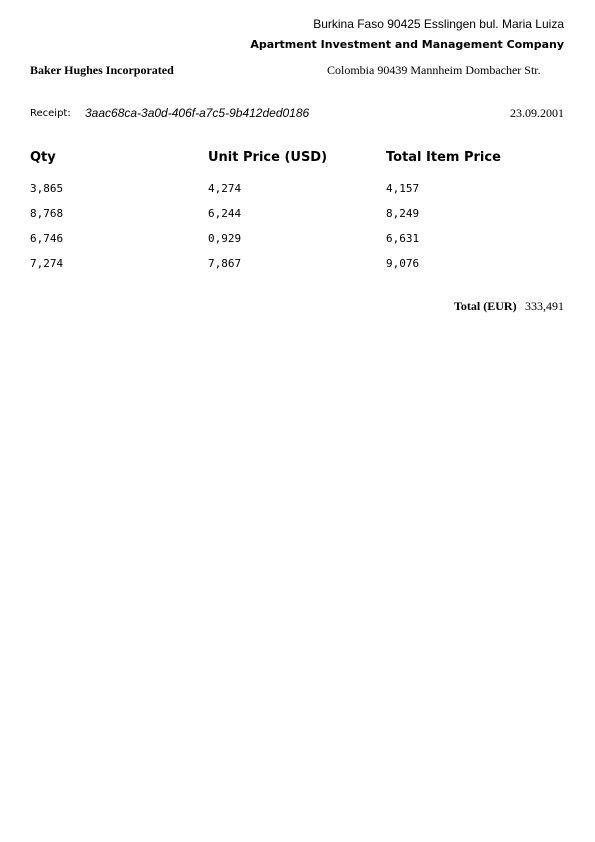 The image size is (595, 842). Describe the element at coordinates (443, 157) in the screenshot. I see `column-header-total-item-price: Total Item Price` at that location.